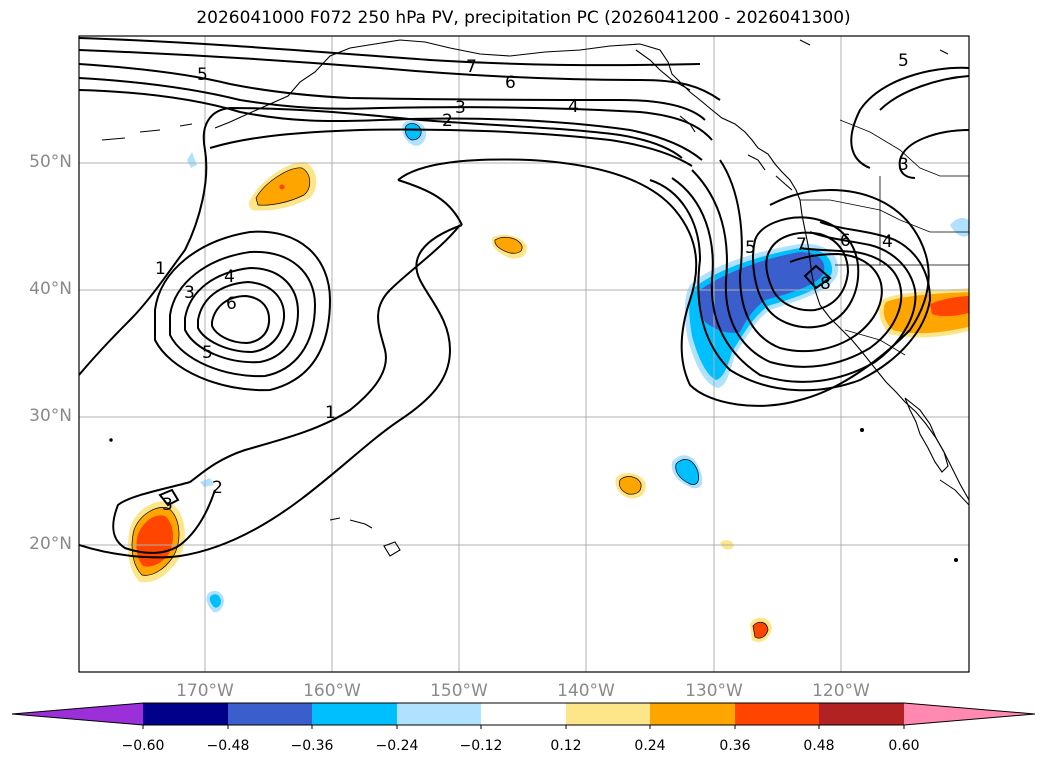  Describe the element at coordinates (566, 746) in the screenshot. I see `colorbar-tick-label: 0.12` at that location.